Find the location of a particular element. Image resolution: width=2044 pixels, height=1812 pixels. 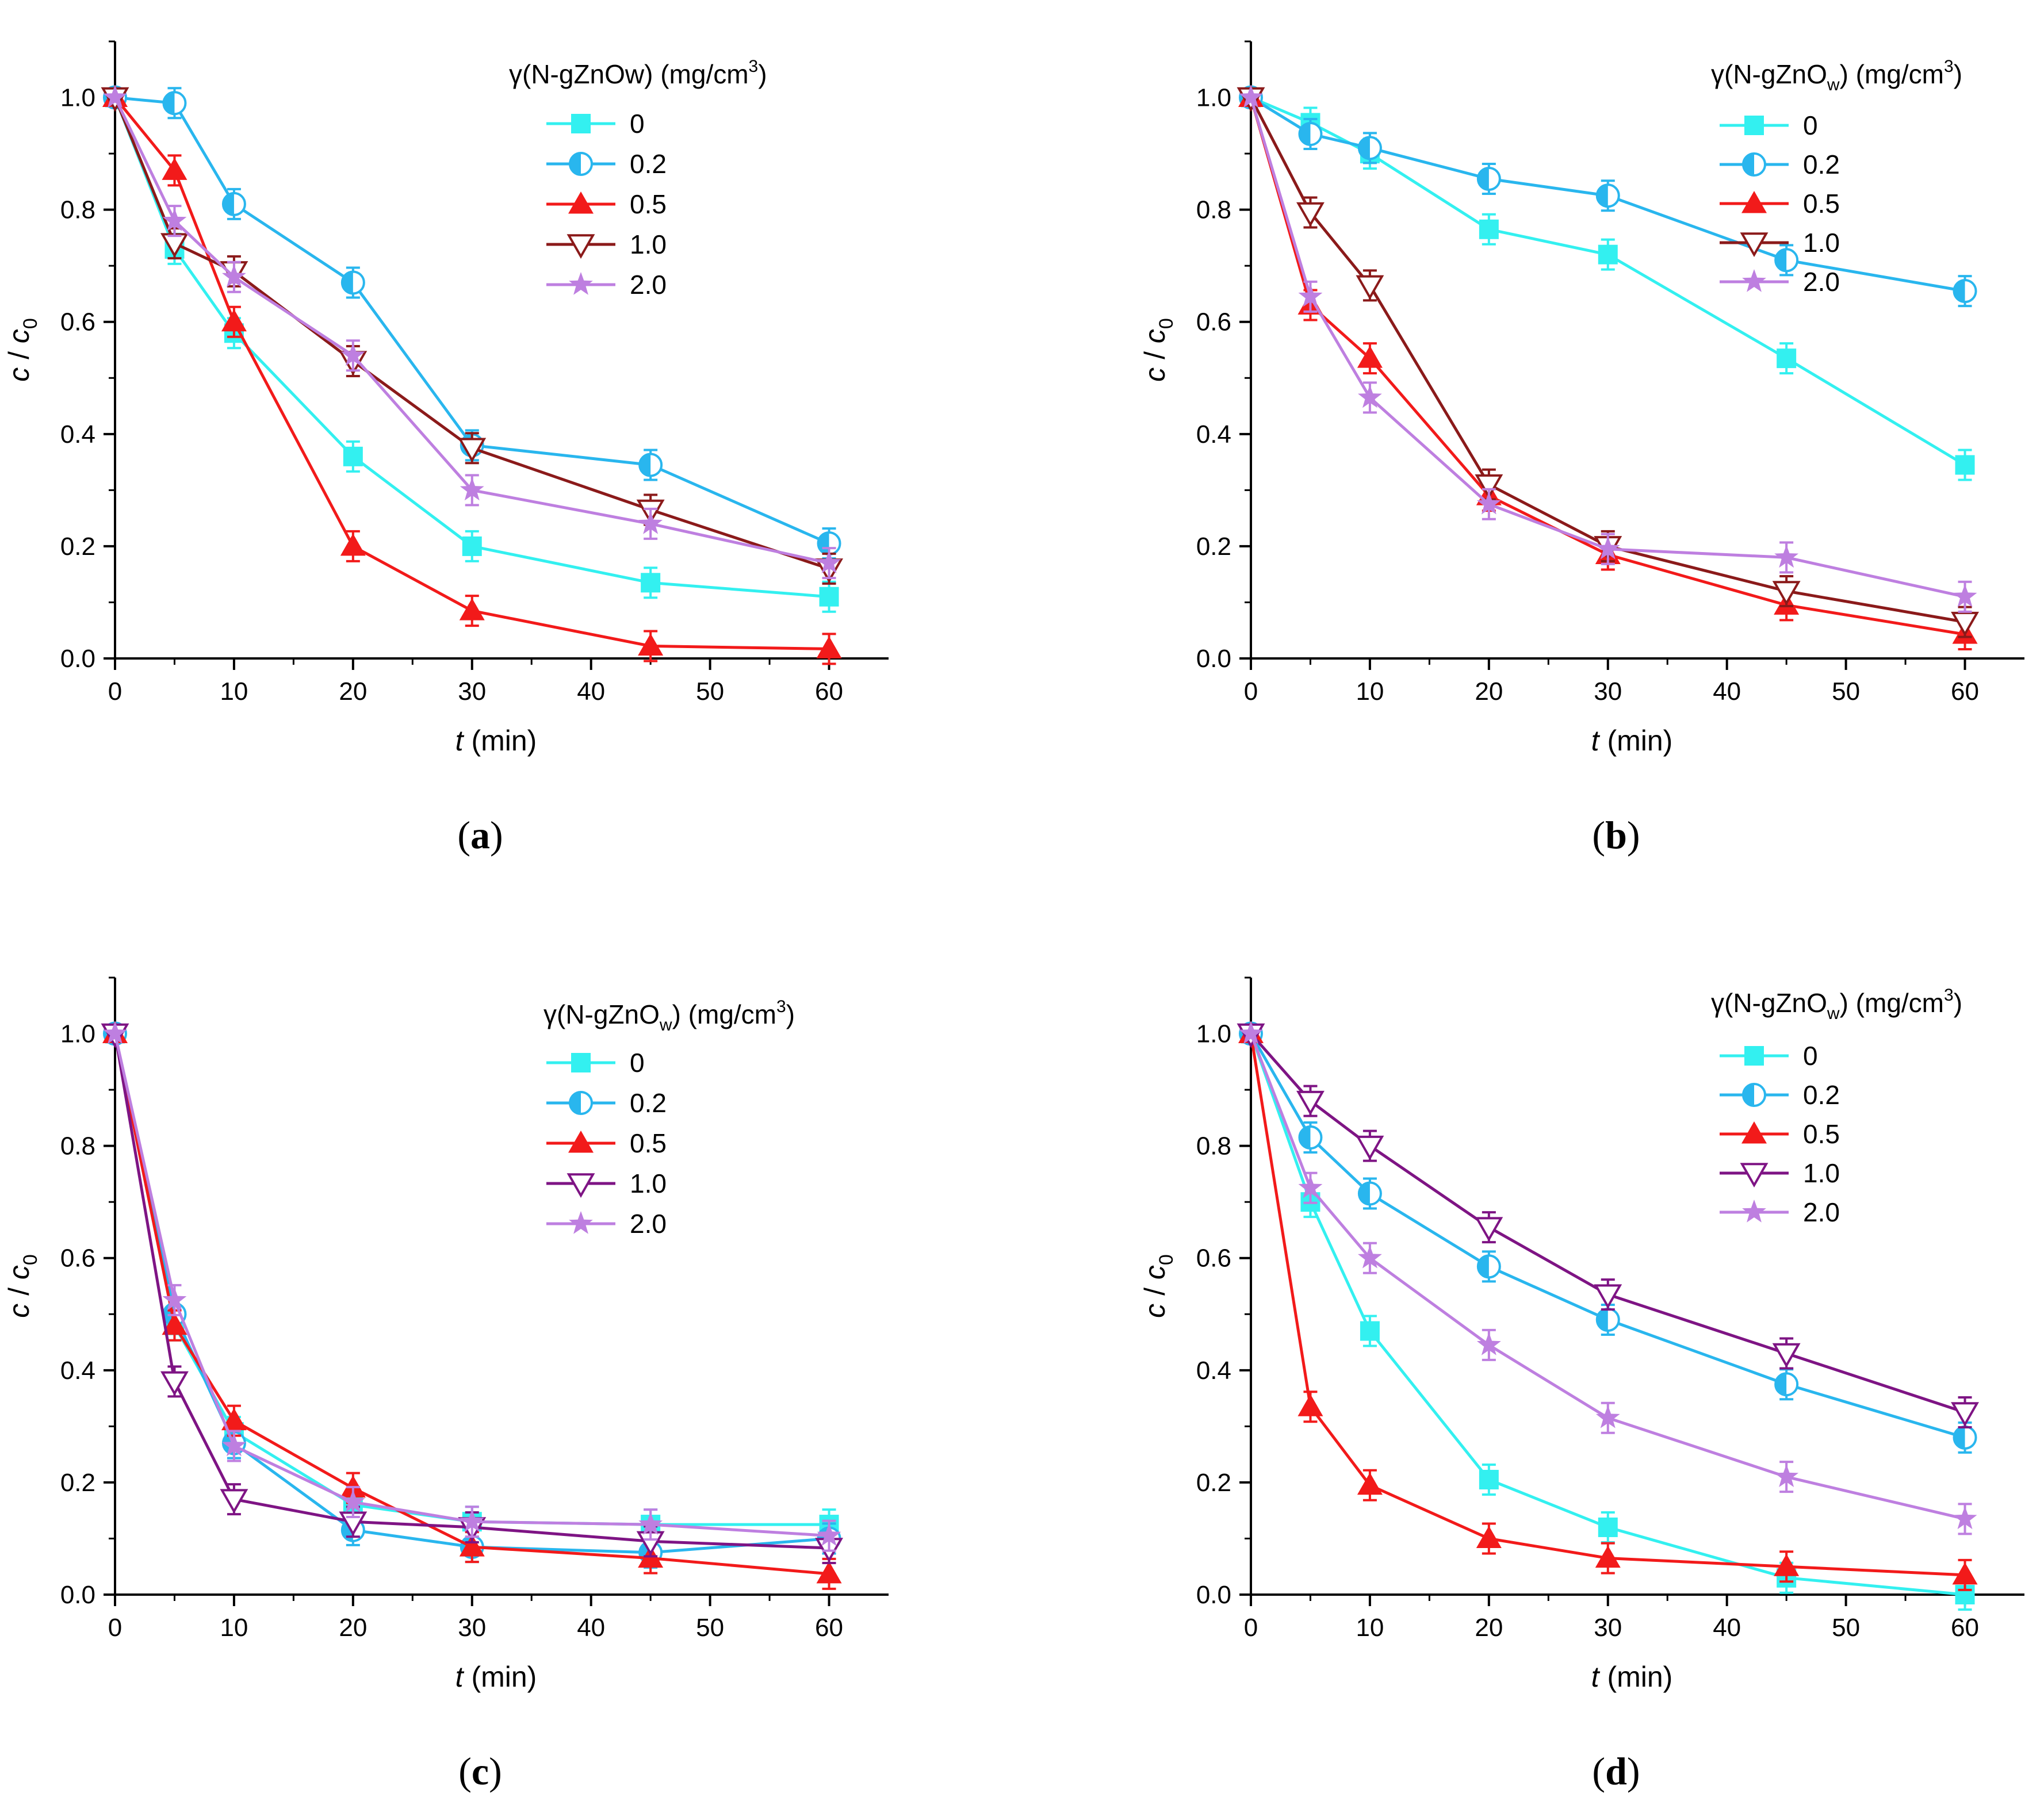

panel-label: (a) is located at coordinates (480, 835).